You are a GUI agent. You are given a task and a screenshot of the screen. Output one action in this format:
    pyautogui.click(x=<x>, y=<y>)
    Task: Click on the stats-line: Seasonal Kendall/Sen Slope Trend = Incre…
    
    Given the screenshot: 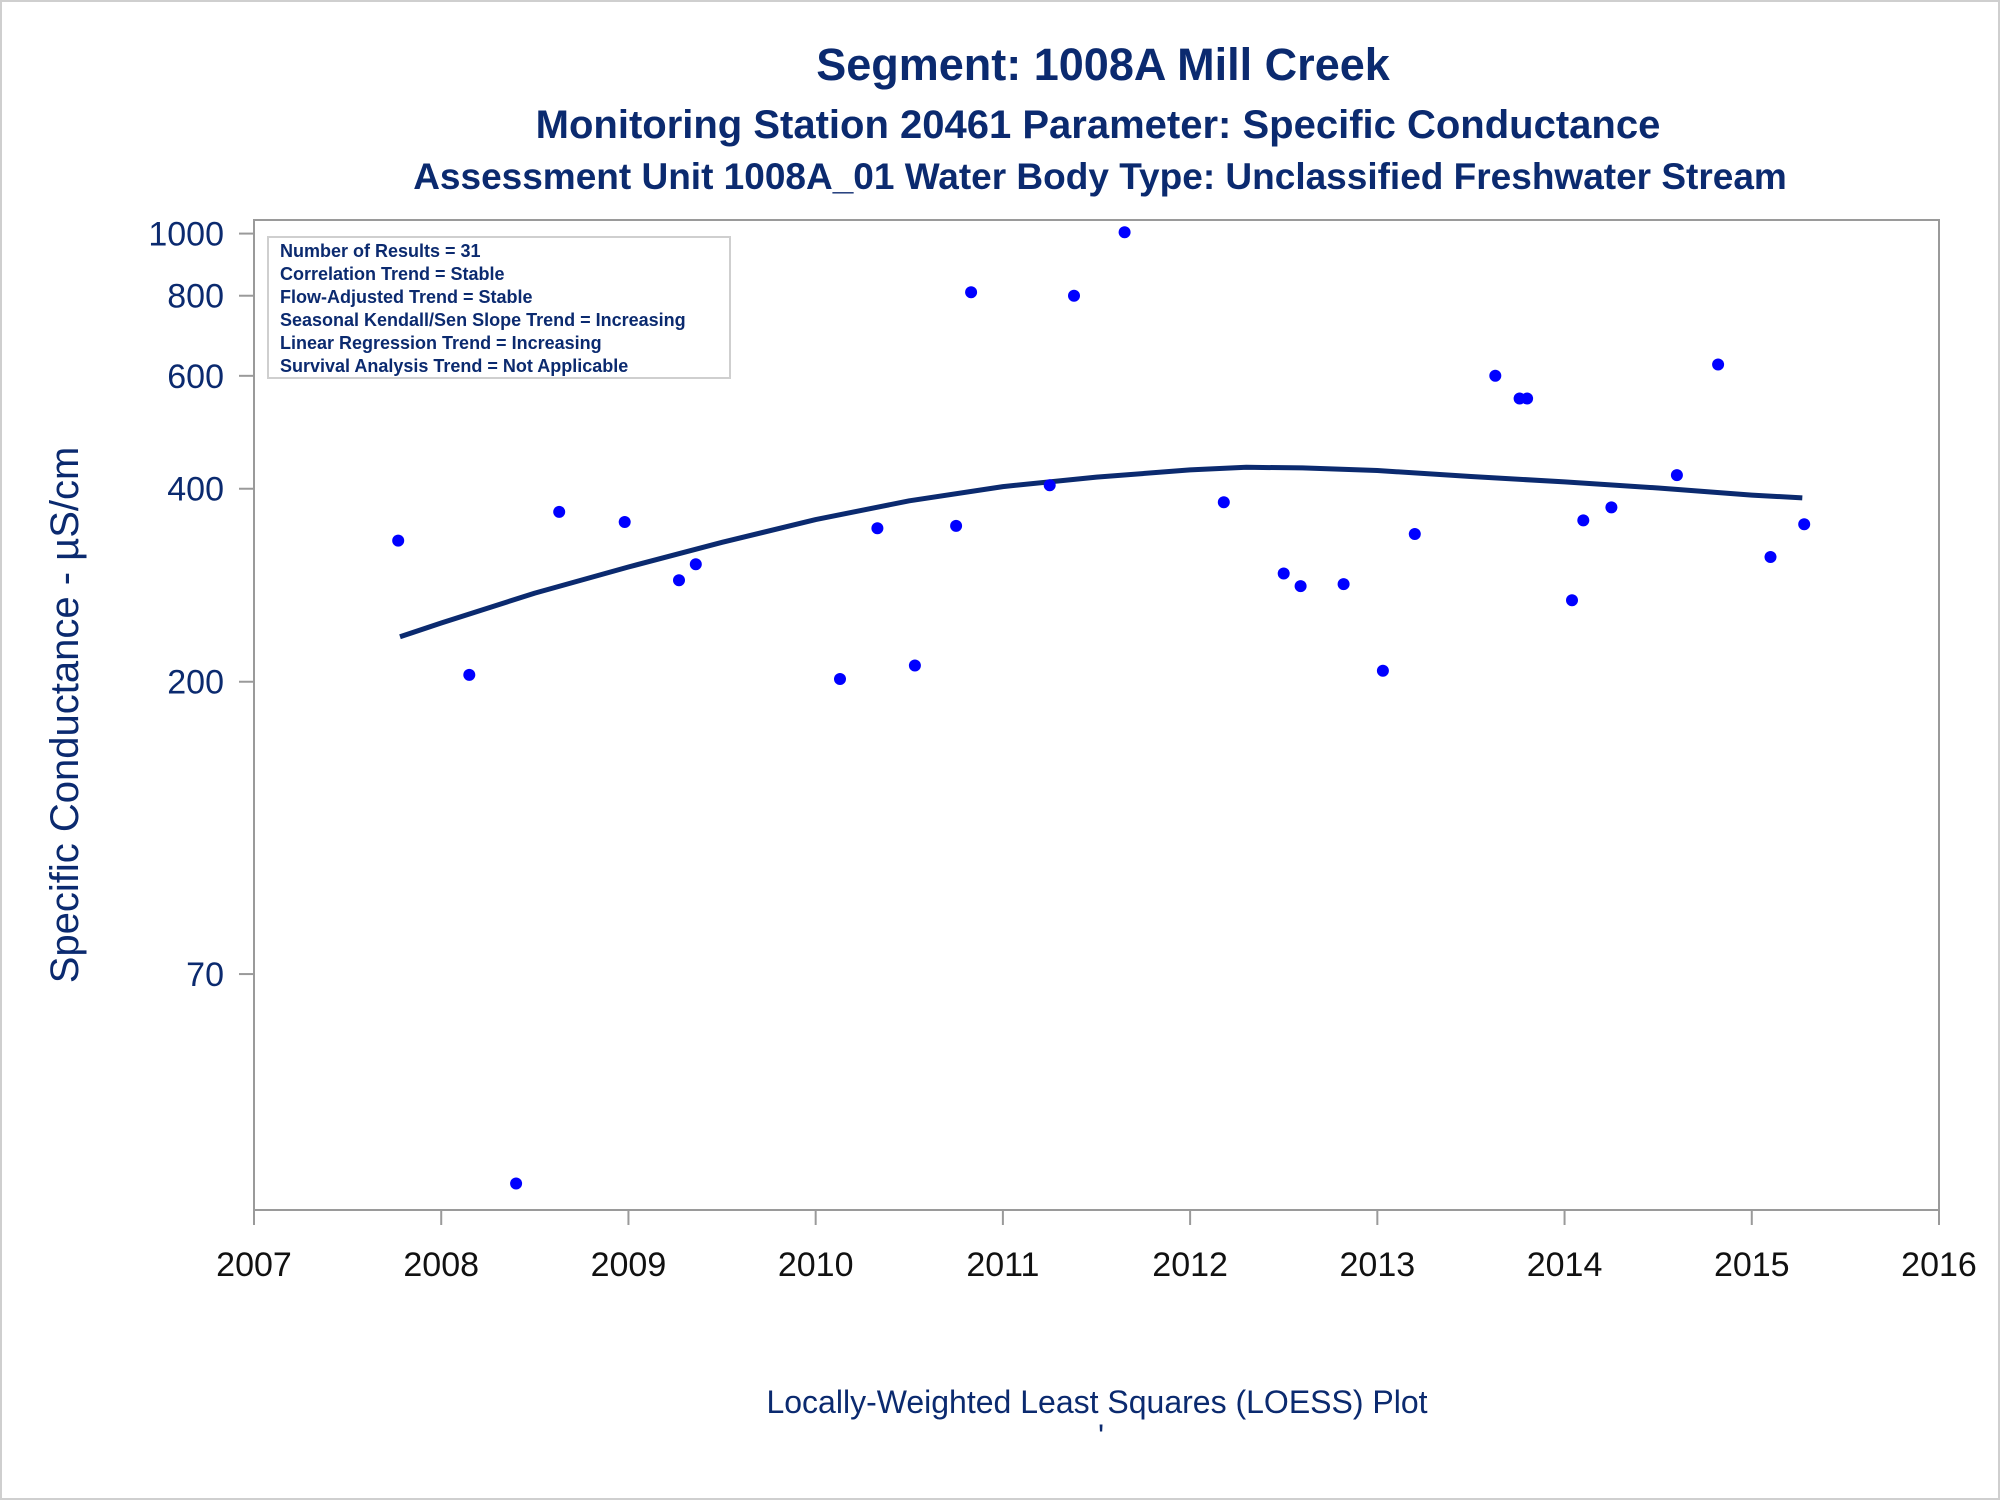 What is the action you would take?
    pyautogui.click(x=483, y=320)
    